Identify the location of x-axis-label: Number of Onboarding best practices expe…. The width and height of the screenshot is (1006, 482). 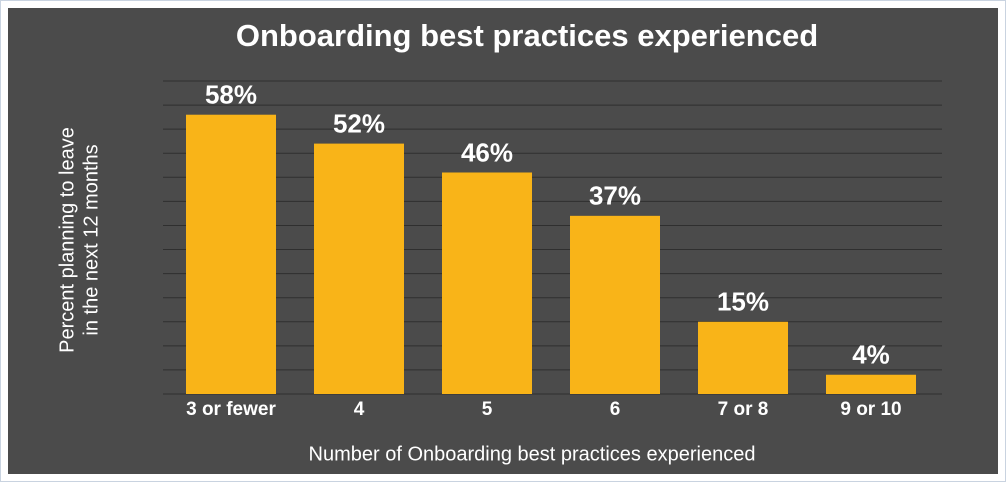
(532, 454).